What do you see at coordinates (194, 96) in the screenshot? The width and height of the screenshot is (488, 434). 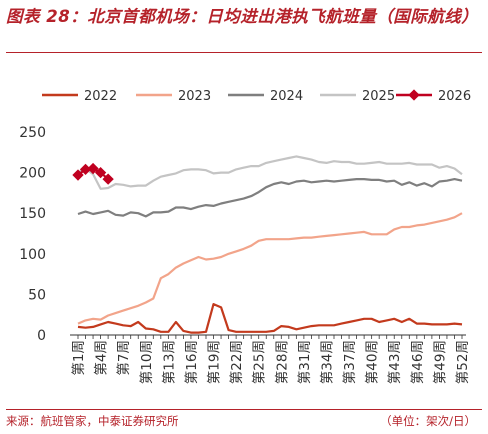 I see `legend-label-2023: 2023` at bounding box center [194, 96].